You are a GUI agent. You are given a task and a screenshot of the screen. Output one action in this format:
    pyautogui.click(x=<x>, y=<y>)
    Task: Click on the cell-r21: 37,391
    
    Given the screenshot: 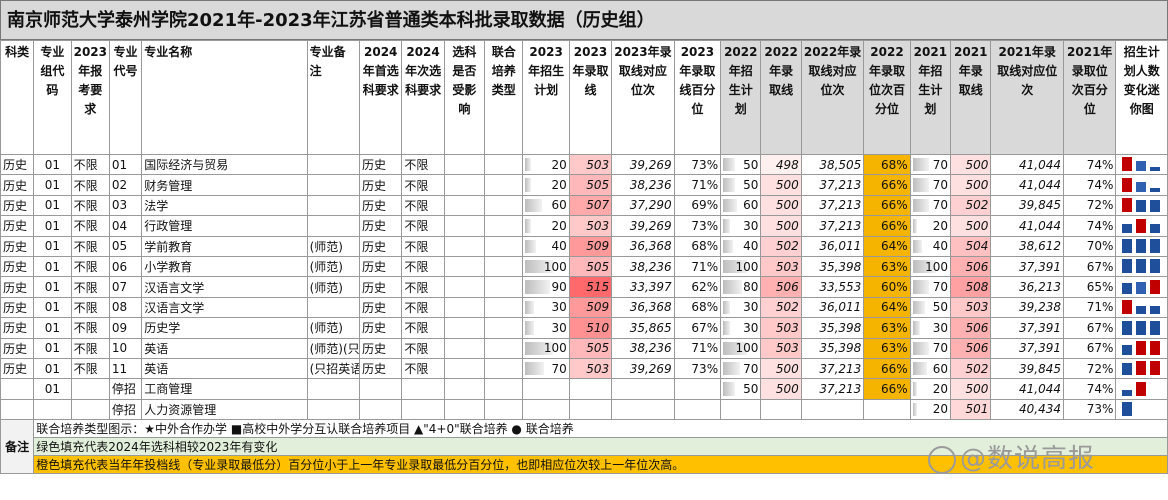 What is the action you would take?
    pyautogui.click(x=1027, y=266)
    